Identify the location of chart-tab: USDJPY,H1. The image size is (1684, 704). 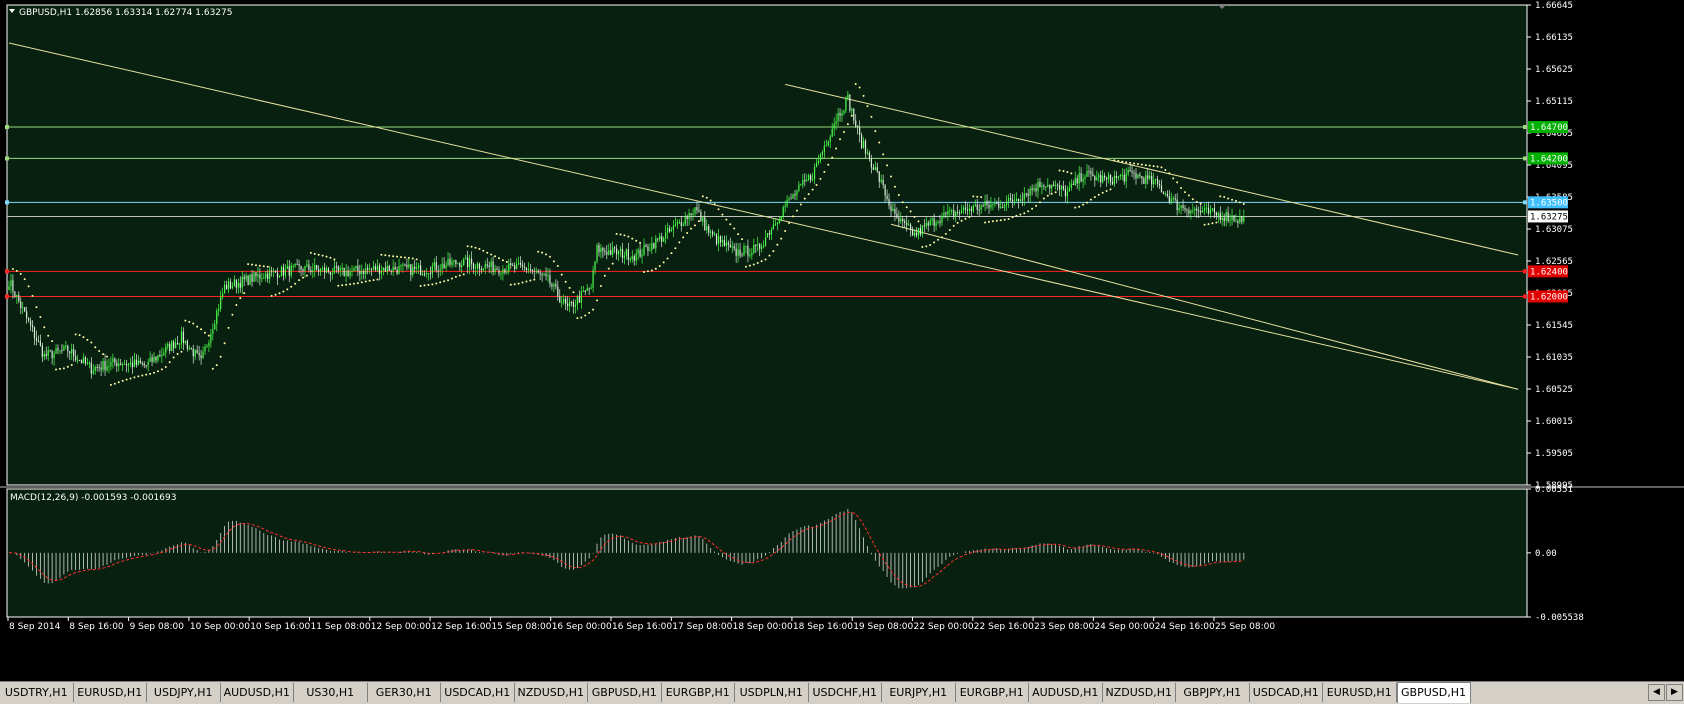
(184, 692).